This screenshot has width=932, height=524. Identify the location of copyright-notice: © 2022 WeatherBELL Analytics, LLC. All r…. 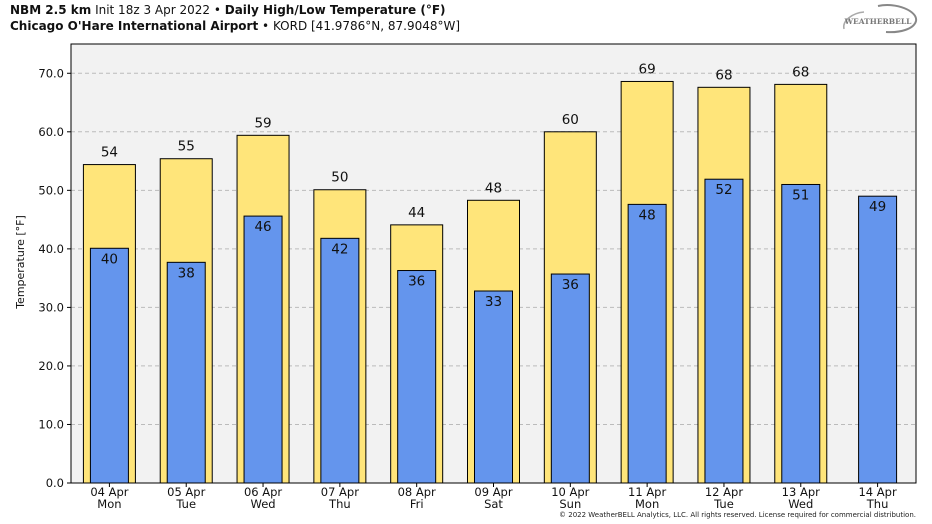
(737, 515).